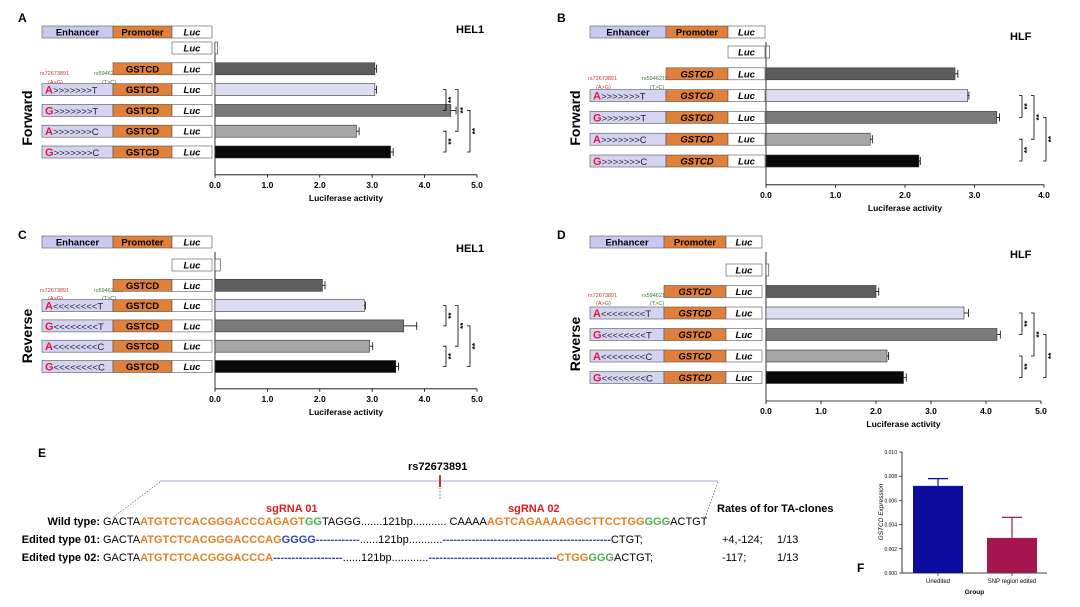 The height and width of the screenshot is (607, 1080). What do you see at coordinates (438, 467) in the screenshot?
I see `snp-label: rs72673891` at bounding box center [438, 467].